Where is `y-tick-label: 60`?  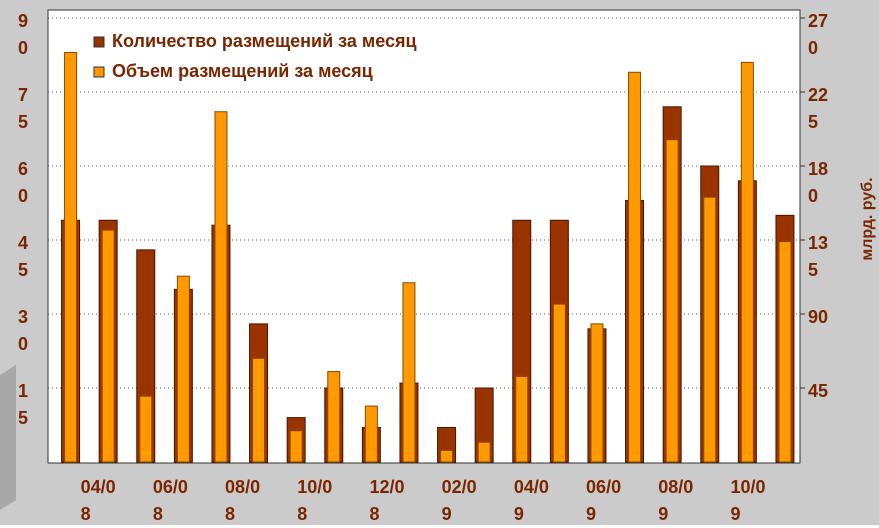 y-tick-label: 60 is located at coordinates (23, 182).